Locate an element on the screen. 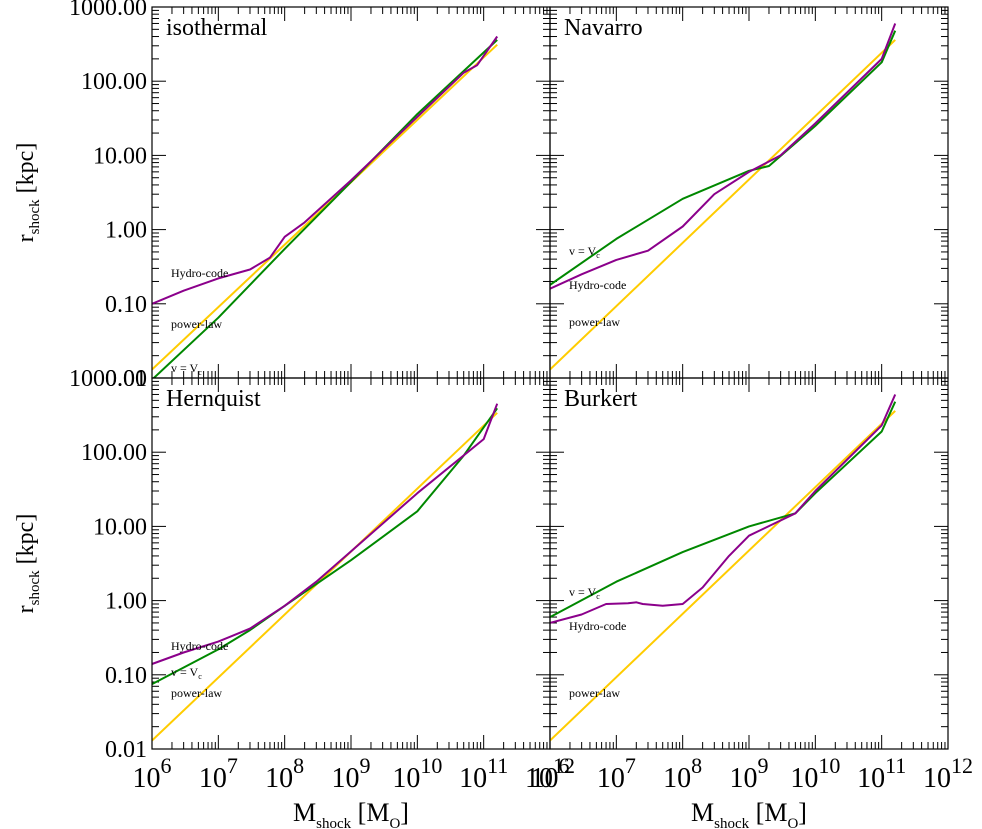 This screenshot has width=982, height=829. panel-title: Hernquist is located at coordinates (213, 399).